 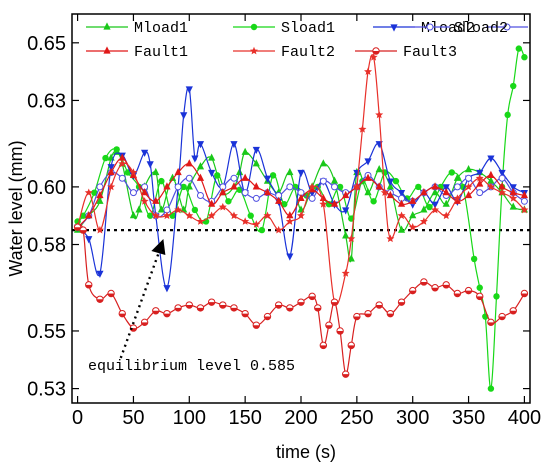 What do you see at coordinates (308, 52) in the screenshot?
I see `legend-label: Fault2` at bounding box center [308, 52].